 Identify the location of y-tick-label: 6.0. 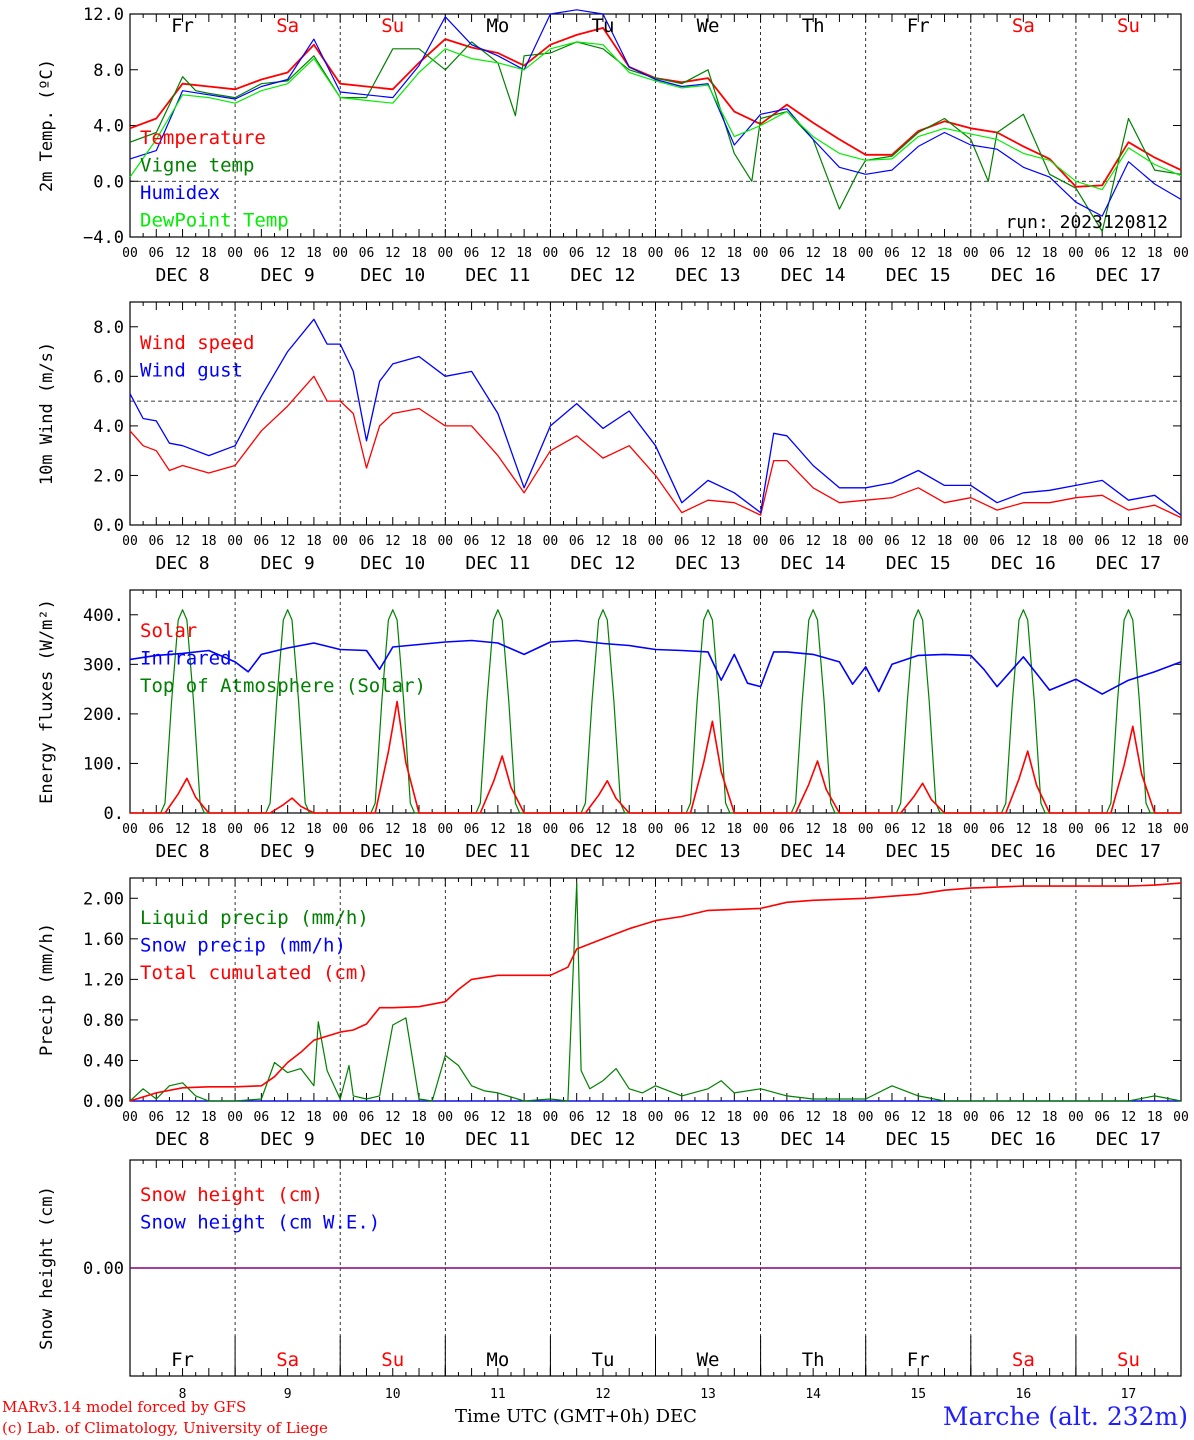
(108, 377).